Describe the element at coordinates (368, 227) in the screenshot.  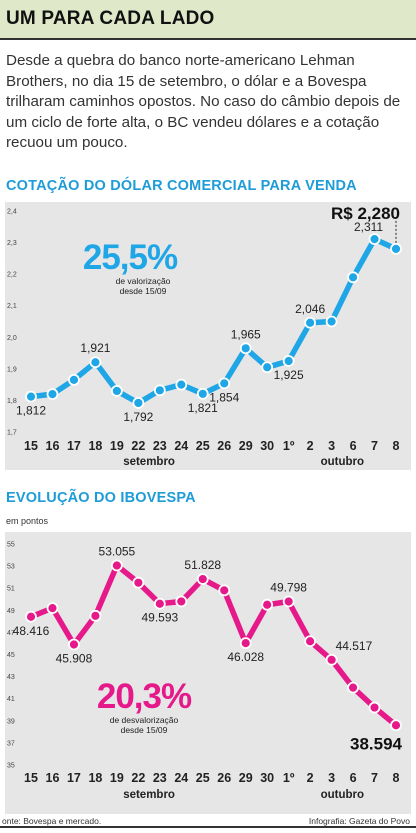
I see `dollar-data-label: 2,311` at that location.